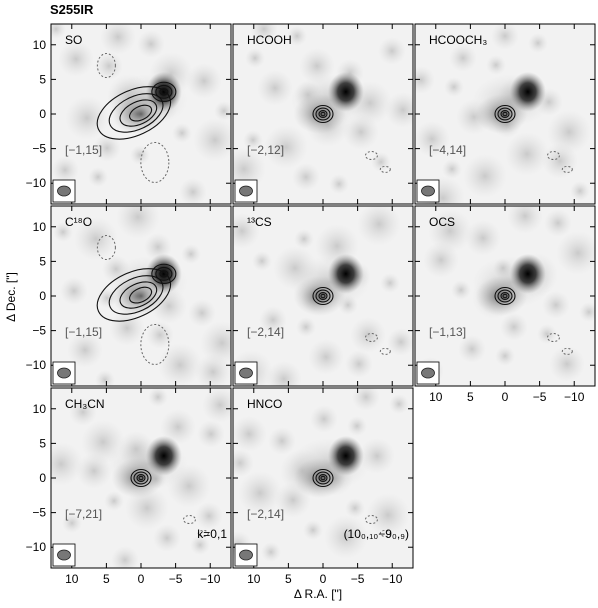 This screenshot has width=598, height=608. What do you see at coordinates (269, 40) in the screenshot?
I see `molecule-label: HCOOH` at bounding box center [269, 40].